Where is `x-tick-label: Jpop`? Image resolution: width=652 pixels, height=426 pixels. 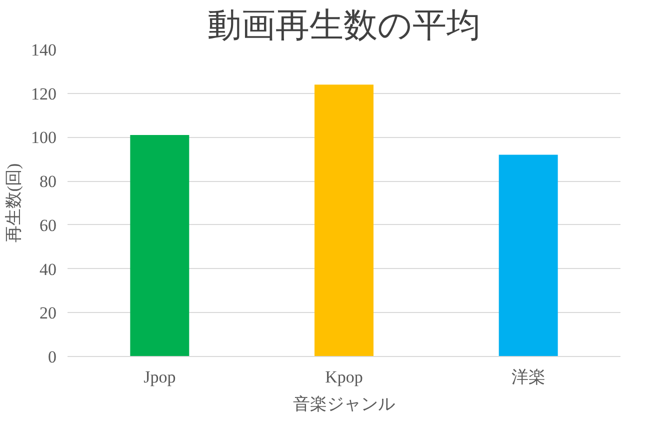
x-tick-label: Jpop is located at coordinates (160, 377).